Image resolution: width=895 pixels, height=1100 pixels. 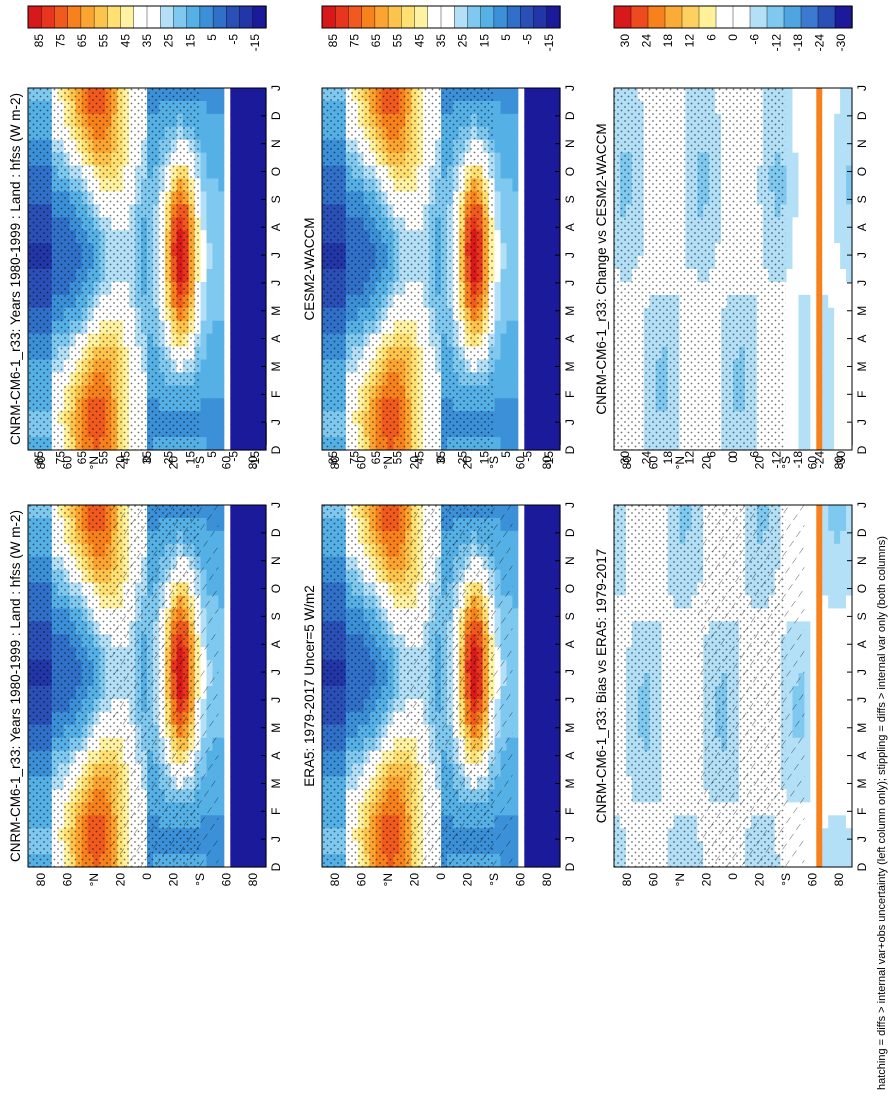 I want to click on lat-tick-label: 80, so click(x=253, y=463).